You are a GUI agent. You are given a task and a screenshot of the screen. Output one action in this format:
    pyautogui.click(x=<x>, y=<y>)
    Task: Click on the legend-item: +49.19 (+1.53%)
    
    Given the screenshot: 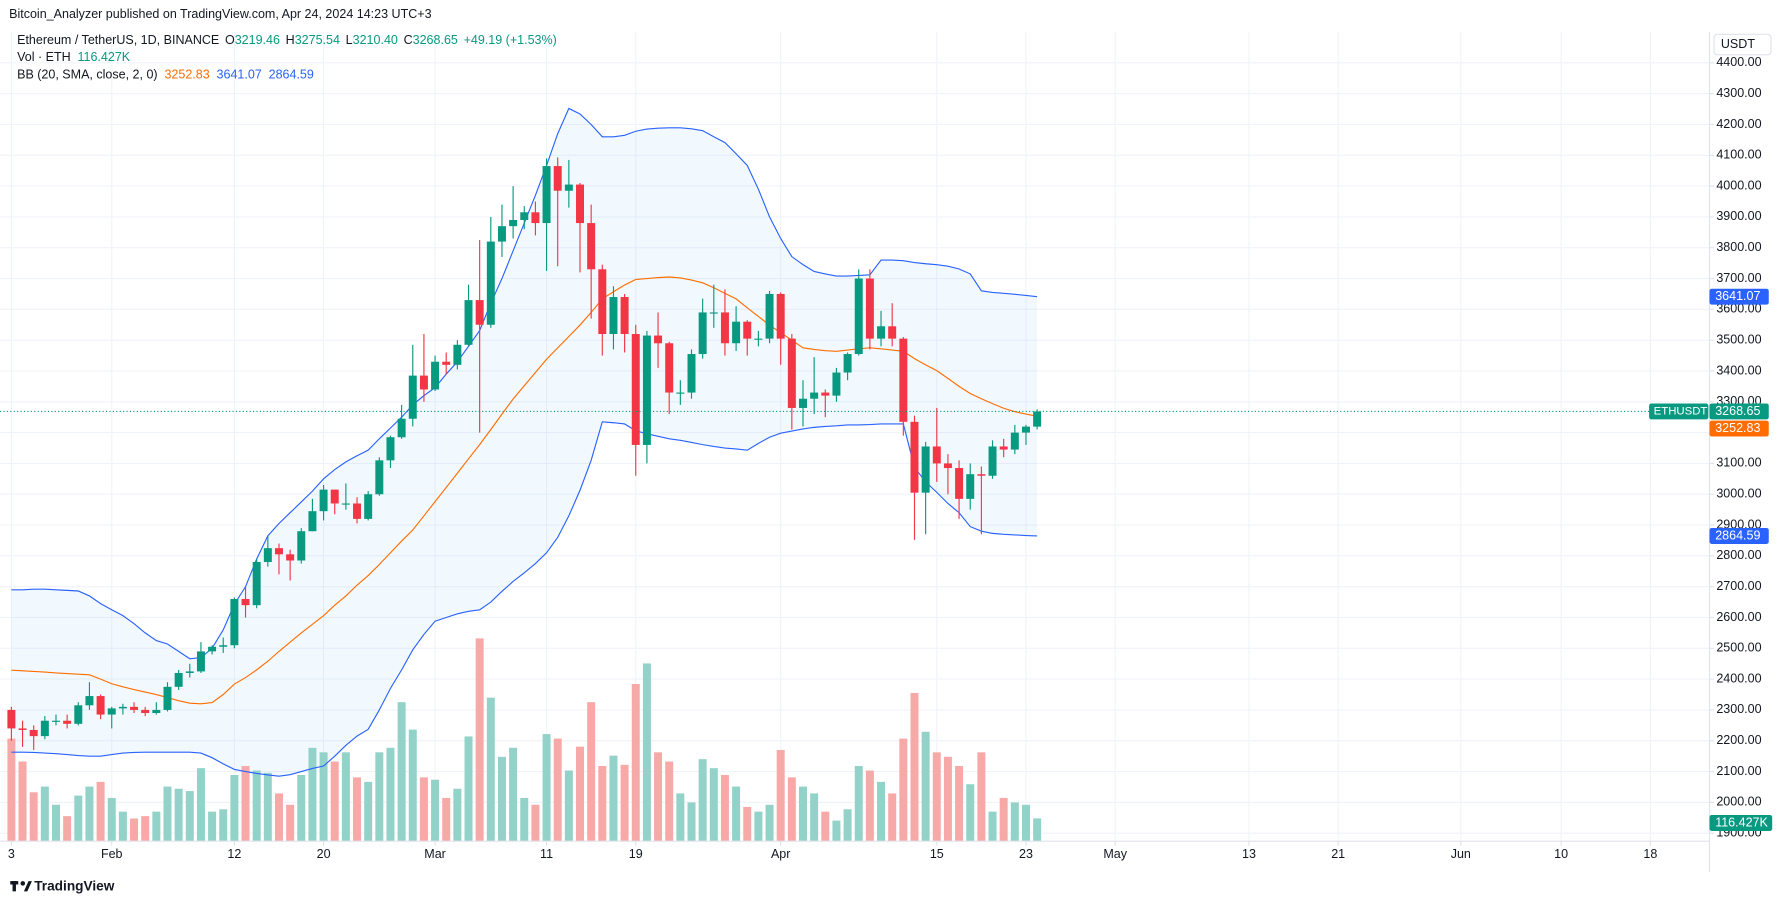 What is the action you would take?
    pyautogui.click(x=510, y=40)
    